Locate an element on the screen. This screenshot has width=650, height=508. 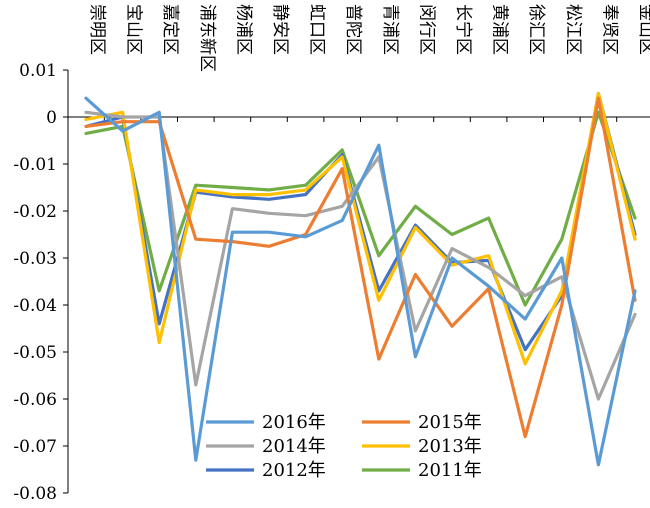
x-tick-label: 松江区 is located at coordinates (573, 29).